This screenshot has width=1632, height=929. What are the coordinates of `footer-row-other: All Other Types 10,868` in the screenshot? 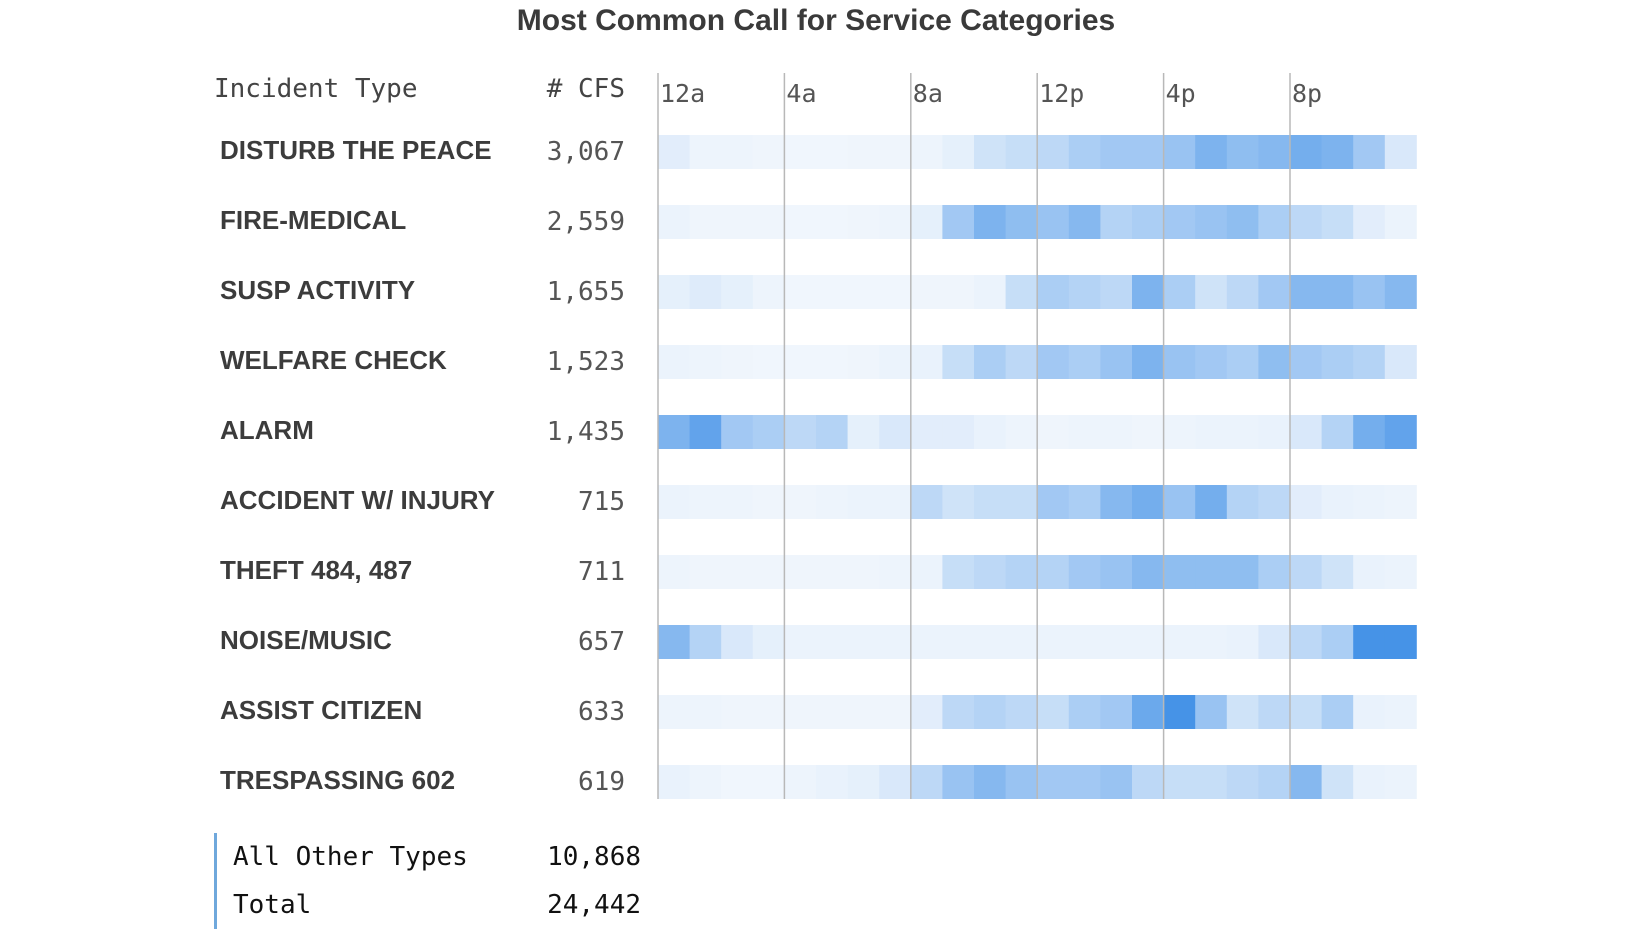 It's located at (437, 857).